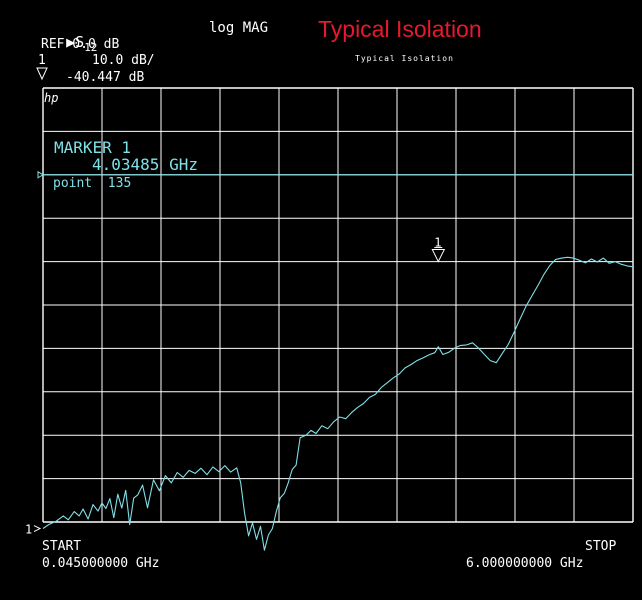 The height and width of the screenshot is (600, 642). I want to click on parameter-prefix: ▶S, so click(75, 42).